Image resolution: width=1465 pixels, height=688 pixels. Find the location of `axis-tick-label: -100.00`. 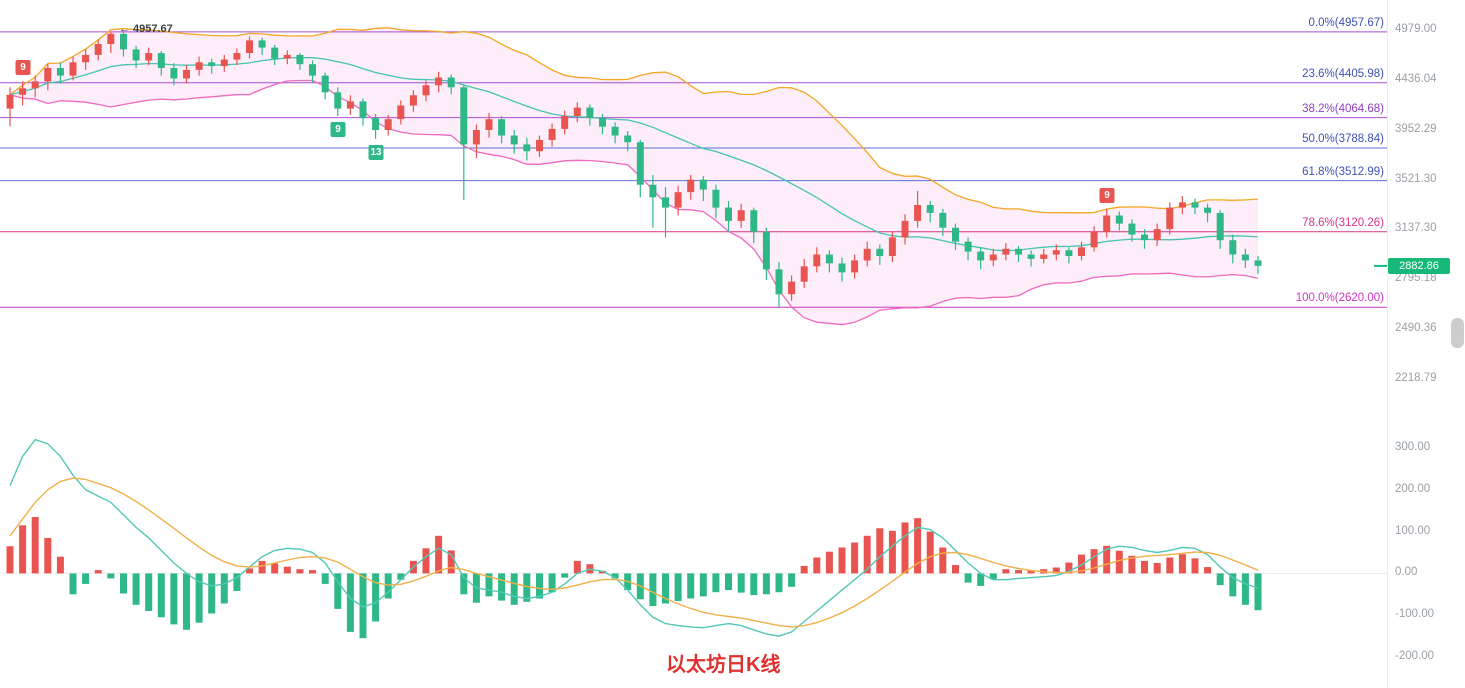

axis-tick-label: -100.00 is located at coordinates (1415, 614).